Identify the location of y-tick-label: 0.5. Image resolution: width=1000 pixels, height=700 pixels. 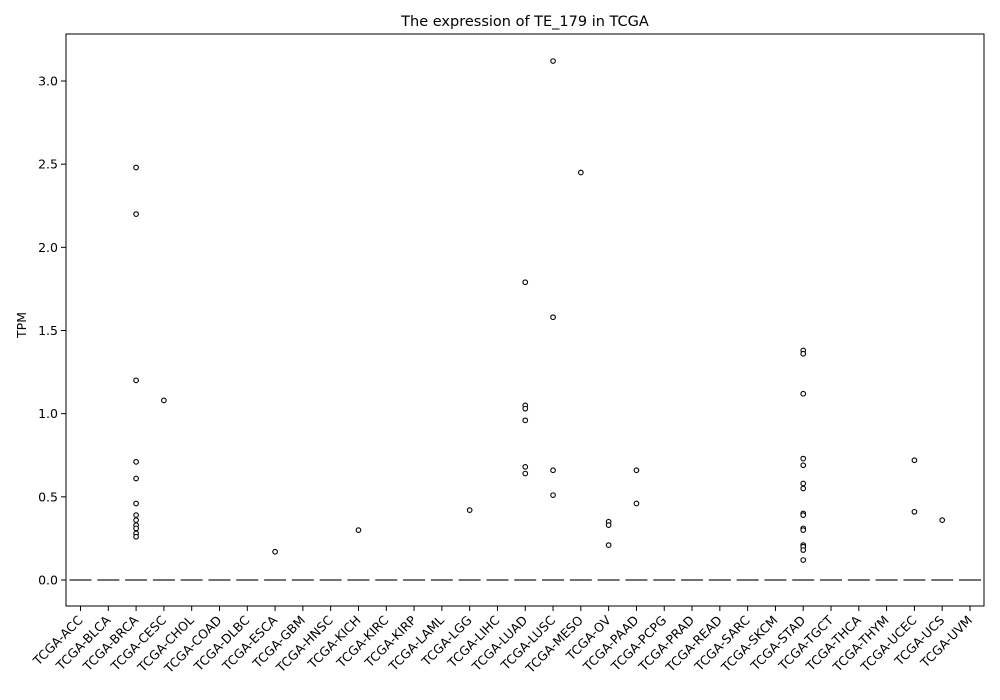
(48, 496).